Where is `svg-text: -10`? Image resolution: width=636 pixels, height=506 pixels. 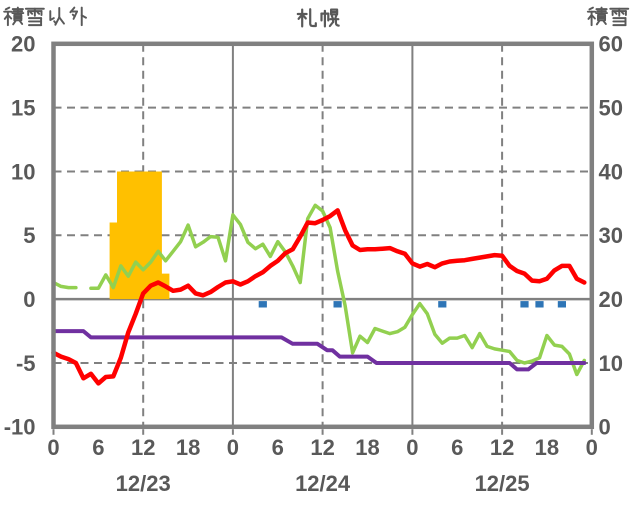 svg-text: -10 is located at coordinates (20, 427).